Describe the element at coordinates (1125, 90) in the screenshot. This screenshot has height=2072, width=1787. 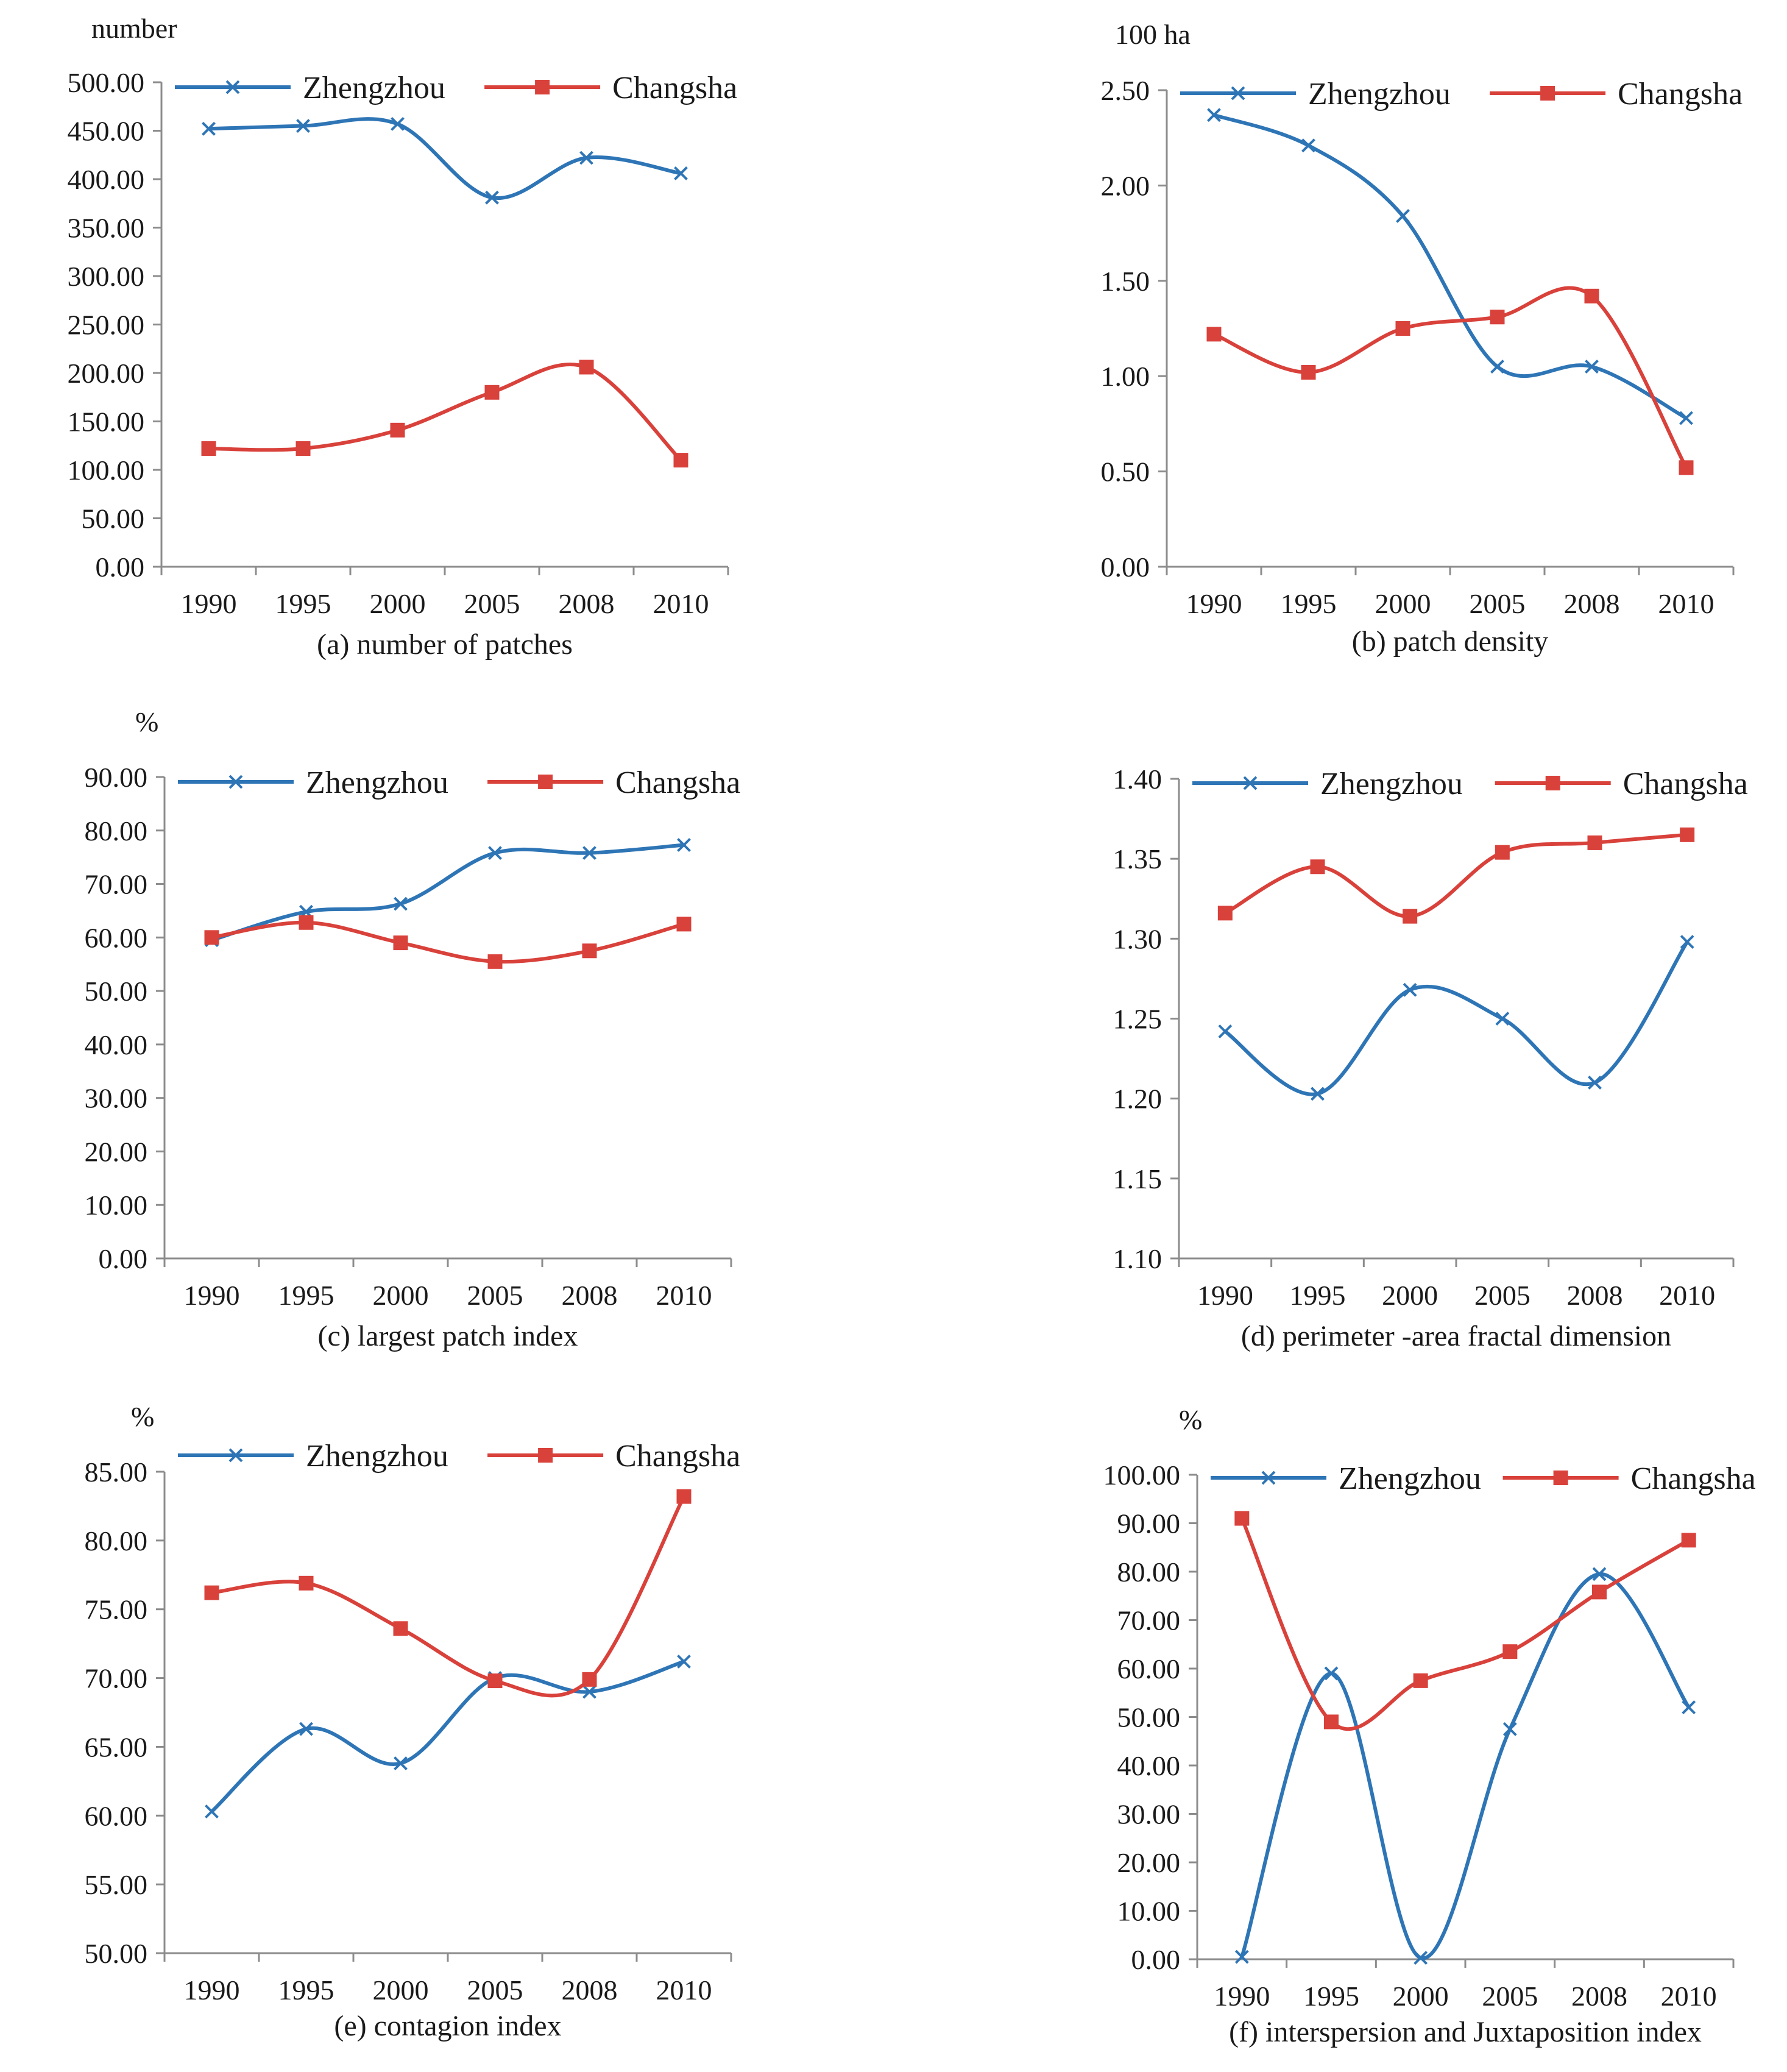
I see `y-tick-label: 2.50` at that location.